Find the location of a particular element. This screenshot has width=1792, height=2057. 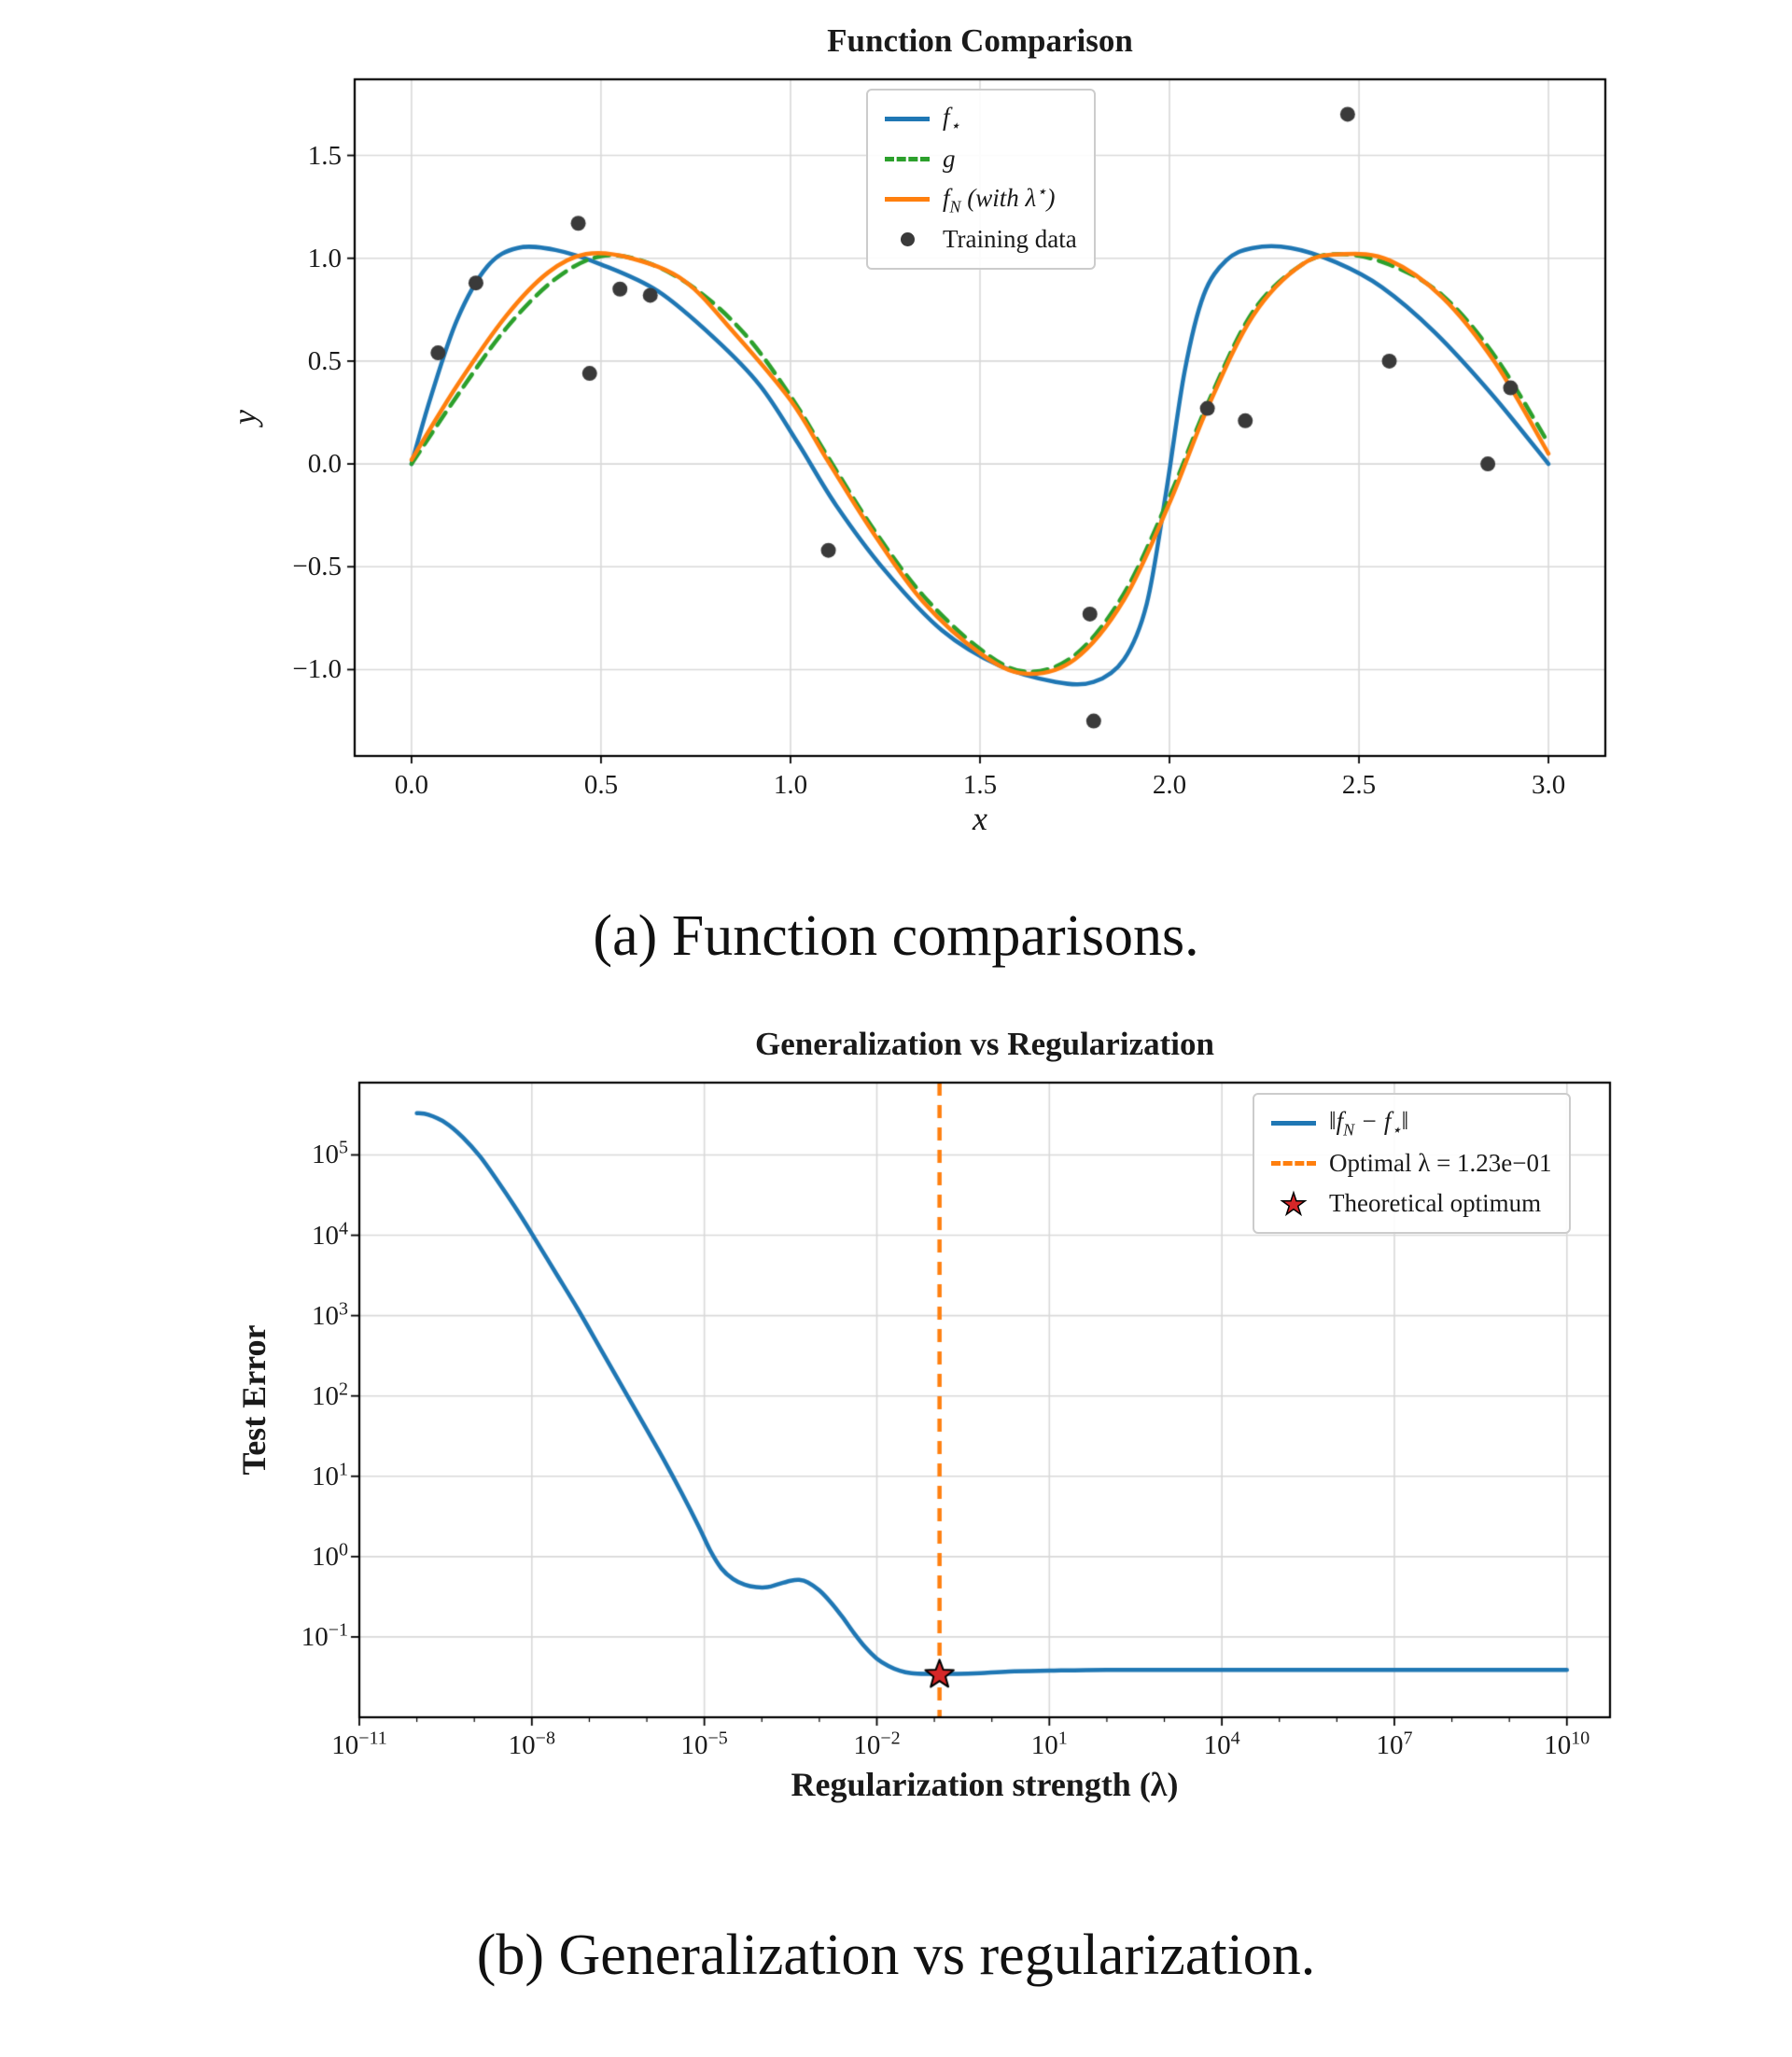

legend-label: ‖fN − f⋆‖ is located at coordinates (1369, 1123).